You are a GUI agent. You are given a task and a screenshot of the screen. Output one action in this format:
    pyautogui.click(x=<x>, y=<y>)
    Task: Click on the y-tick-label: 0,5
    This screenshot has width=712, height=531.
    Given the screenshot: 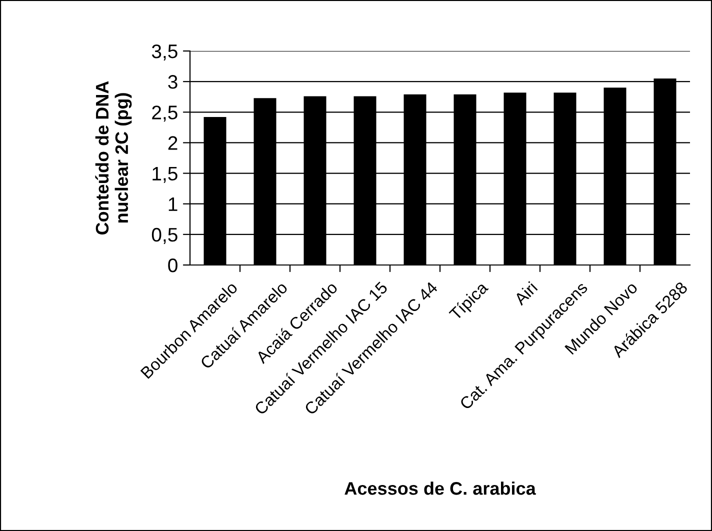 What is the action you would take?
    pyautogui.click(x=165, y=236)
    